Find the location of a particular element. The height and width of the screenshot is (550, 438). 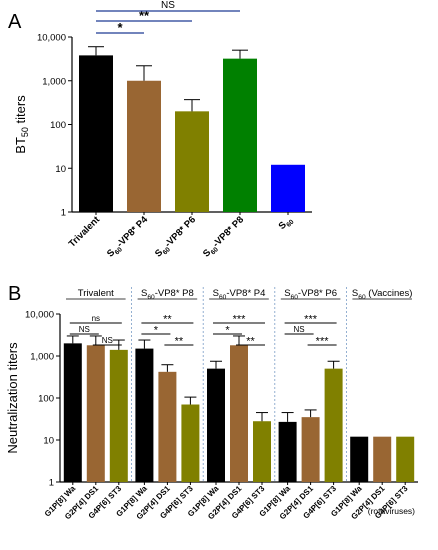

x-annotation: (rotaviruses) is located at coordinates (391, 511).